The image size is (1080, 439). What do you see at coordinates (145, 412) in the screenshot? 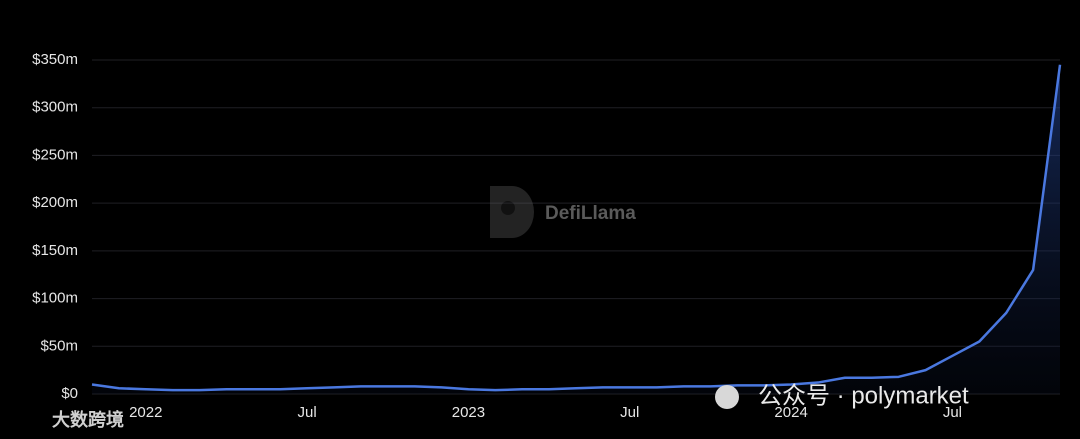
I see `x-tick-label: 2022` at bounding box center [145, 412].